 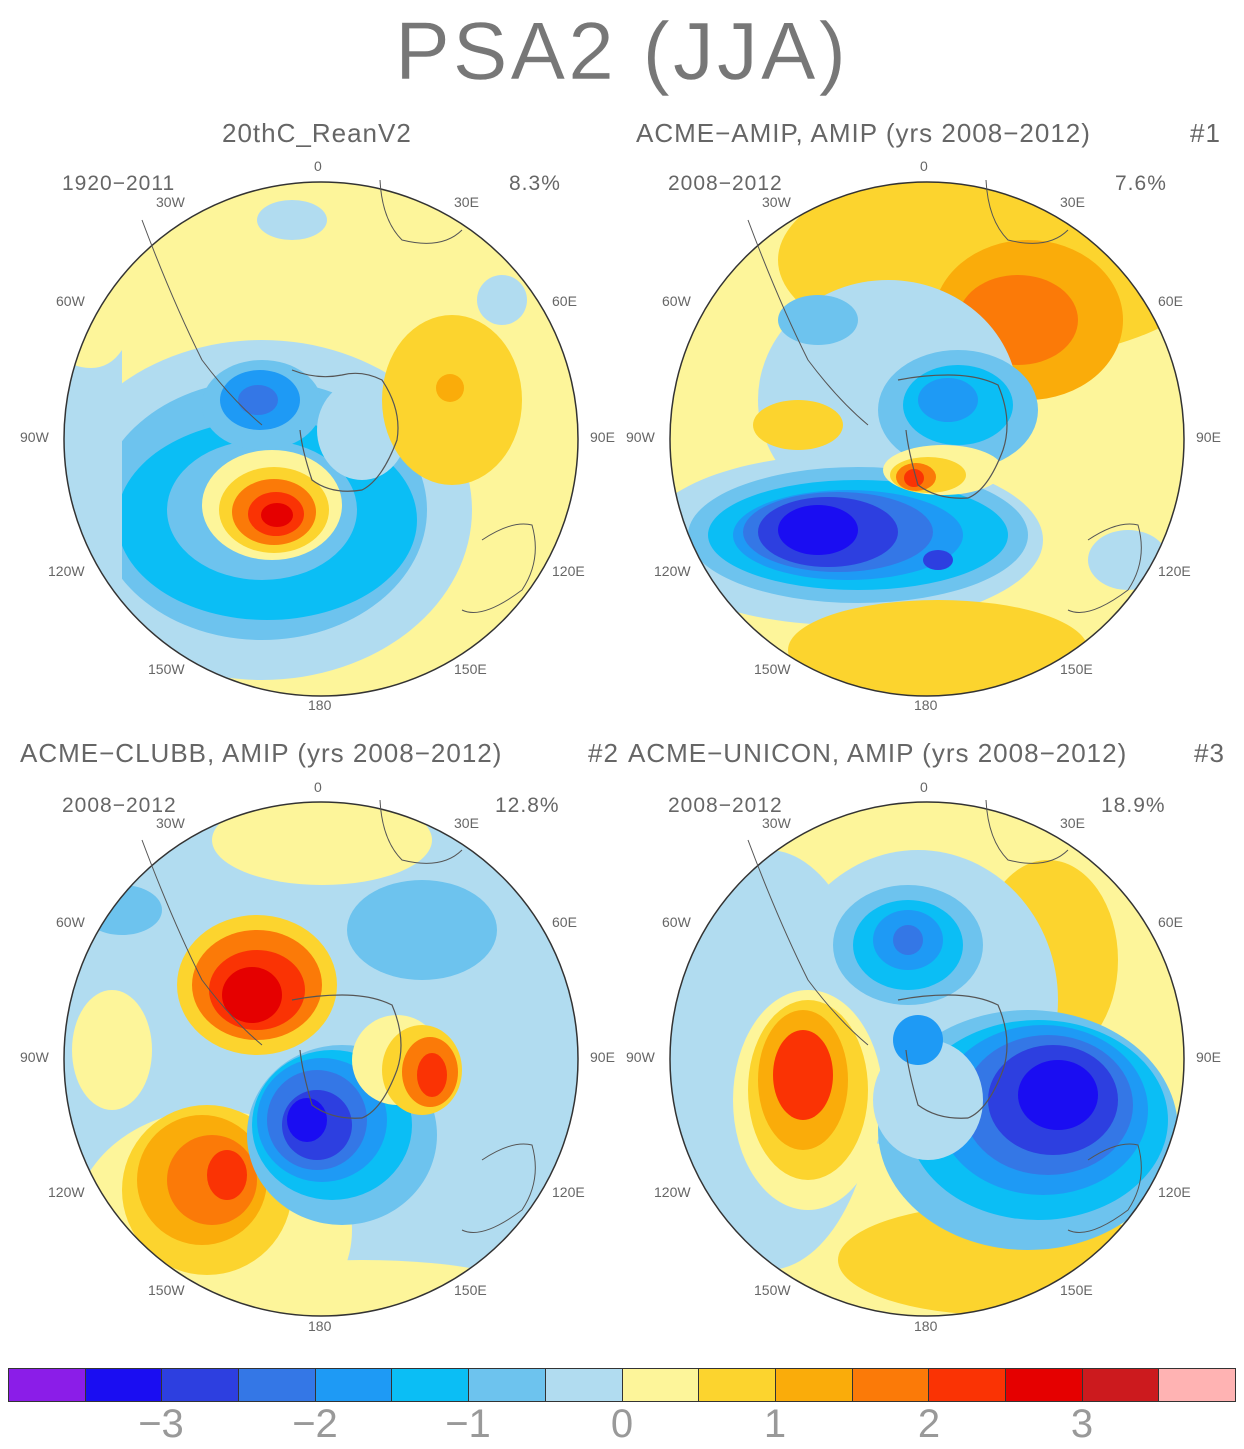 What do you see at coordinates (1205, 133) in the screenshot?
I see `panel-2-tag: #1` at bounding box center [1205, 133].